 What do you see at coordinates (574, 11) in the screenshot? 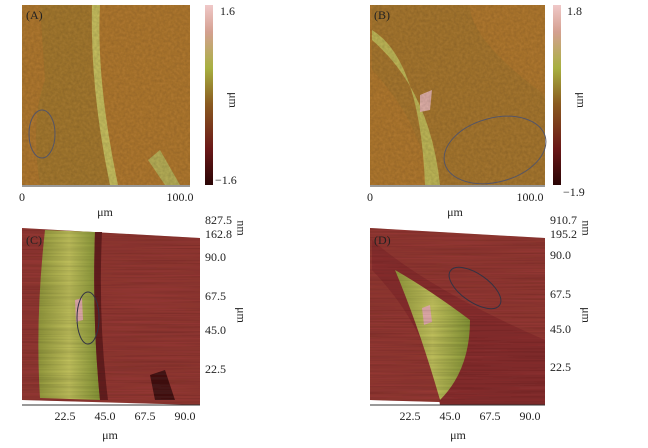
I see `colorbar-max: 1.8` at bounding box center [574, 11].